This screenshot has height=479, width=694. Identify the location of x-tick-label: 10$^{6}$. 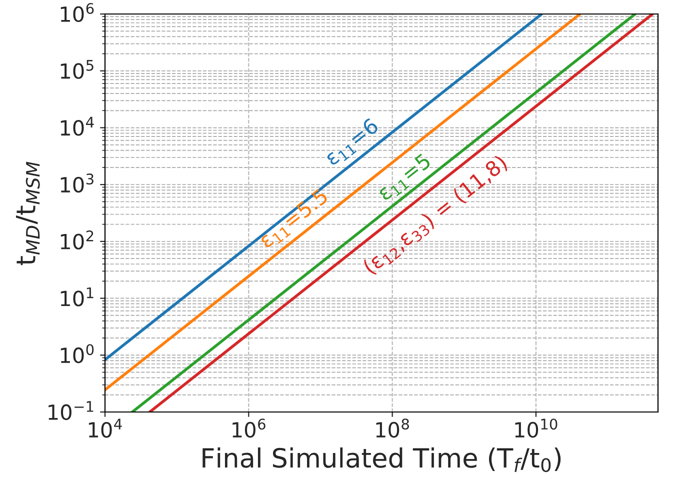
(249, 428).